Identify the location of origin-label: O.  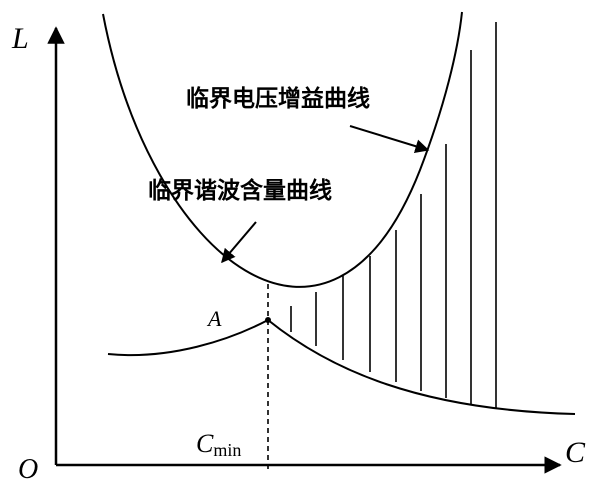
(28, 468).